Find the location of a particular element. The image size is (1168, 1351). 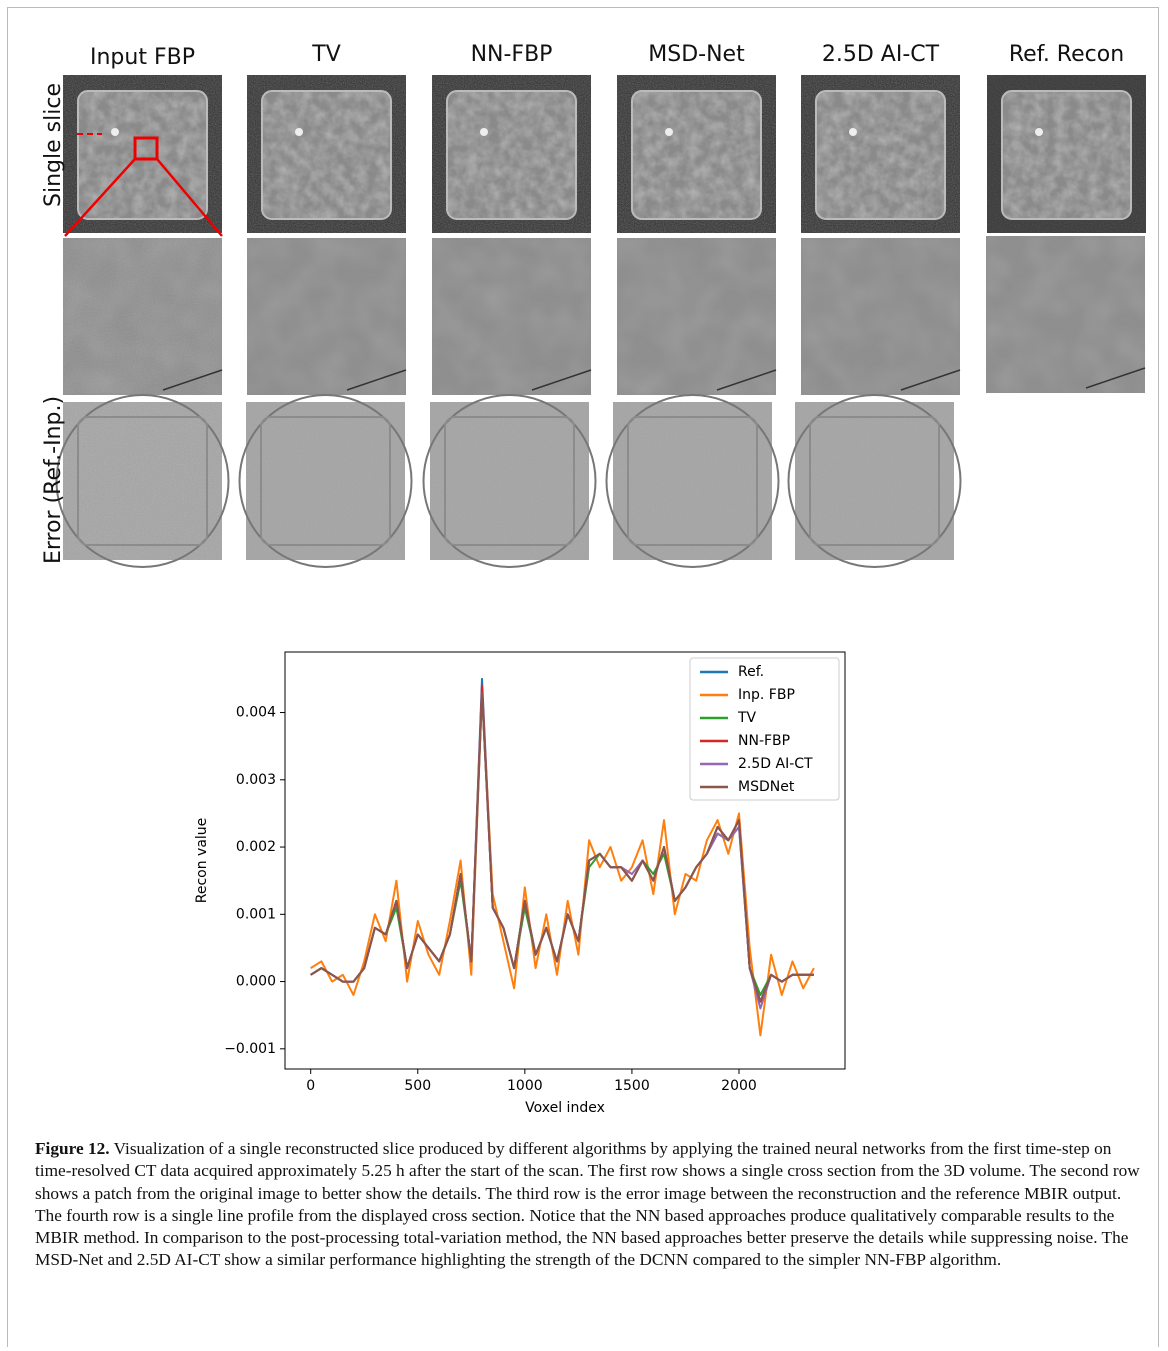

y-tick-label: 0.000 is located at coordinates (256, 982).